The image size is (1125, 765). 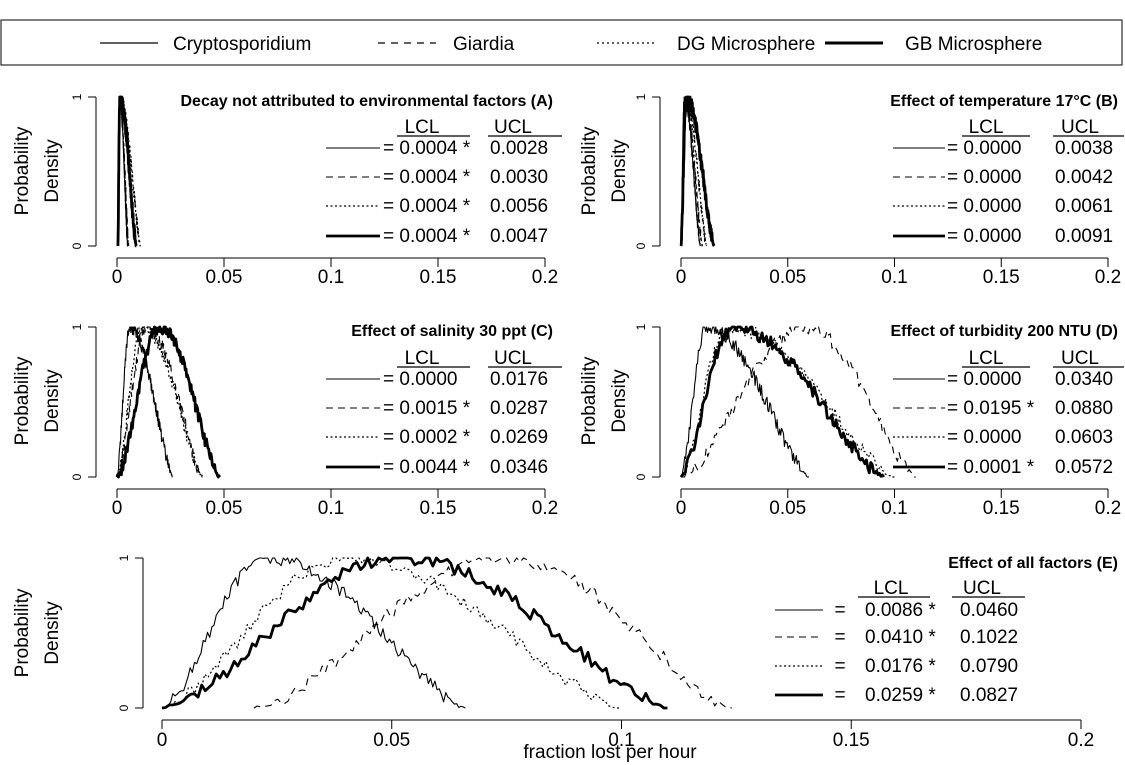 I want to click on legend-box, so click(x=561, y=42).